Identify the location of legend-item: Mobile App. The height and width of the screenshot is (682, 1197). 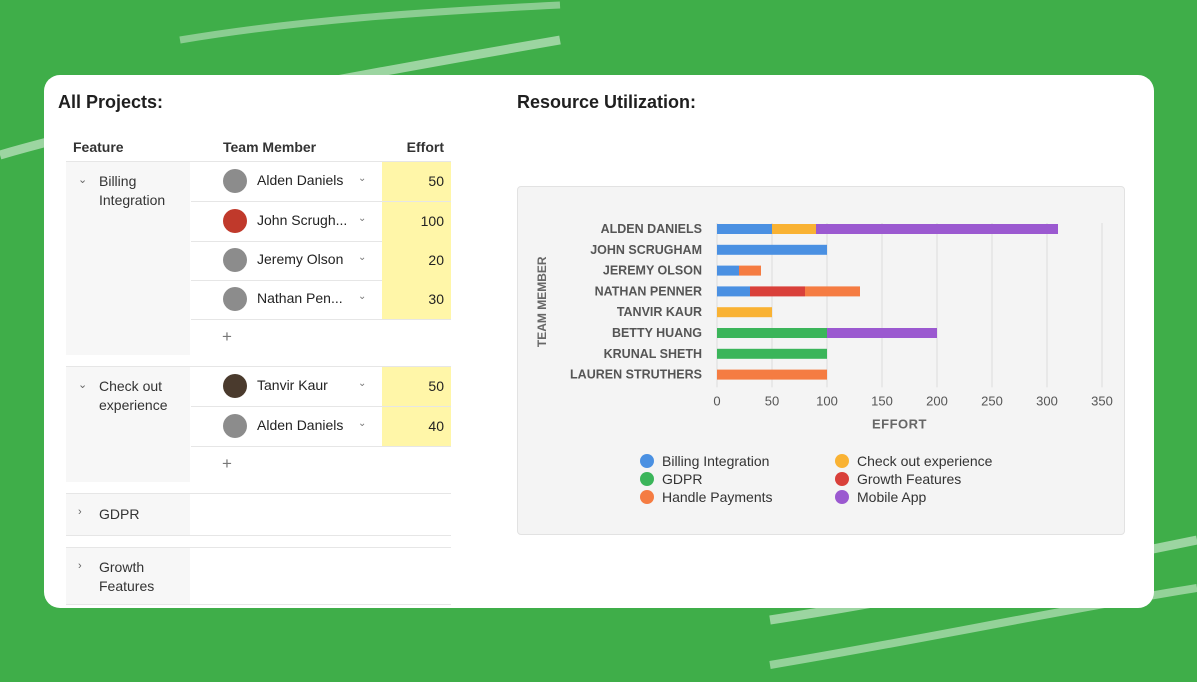
(880, 497).